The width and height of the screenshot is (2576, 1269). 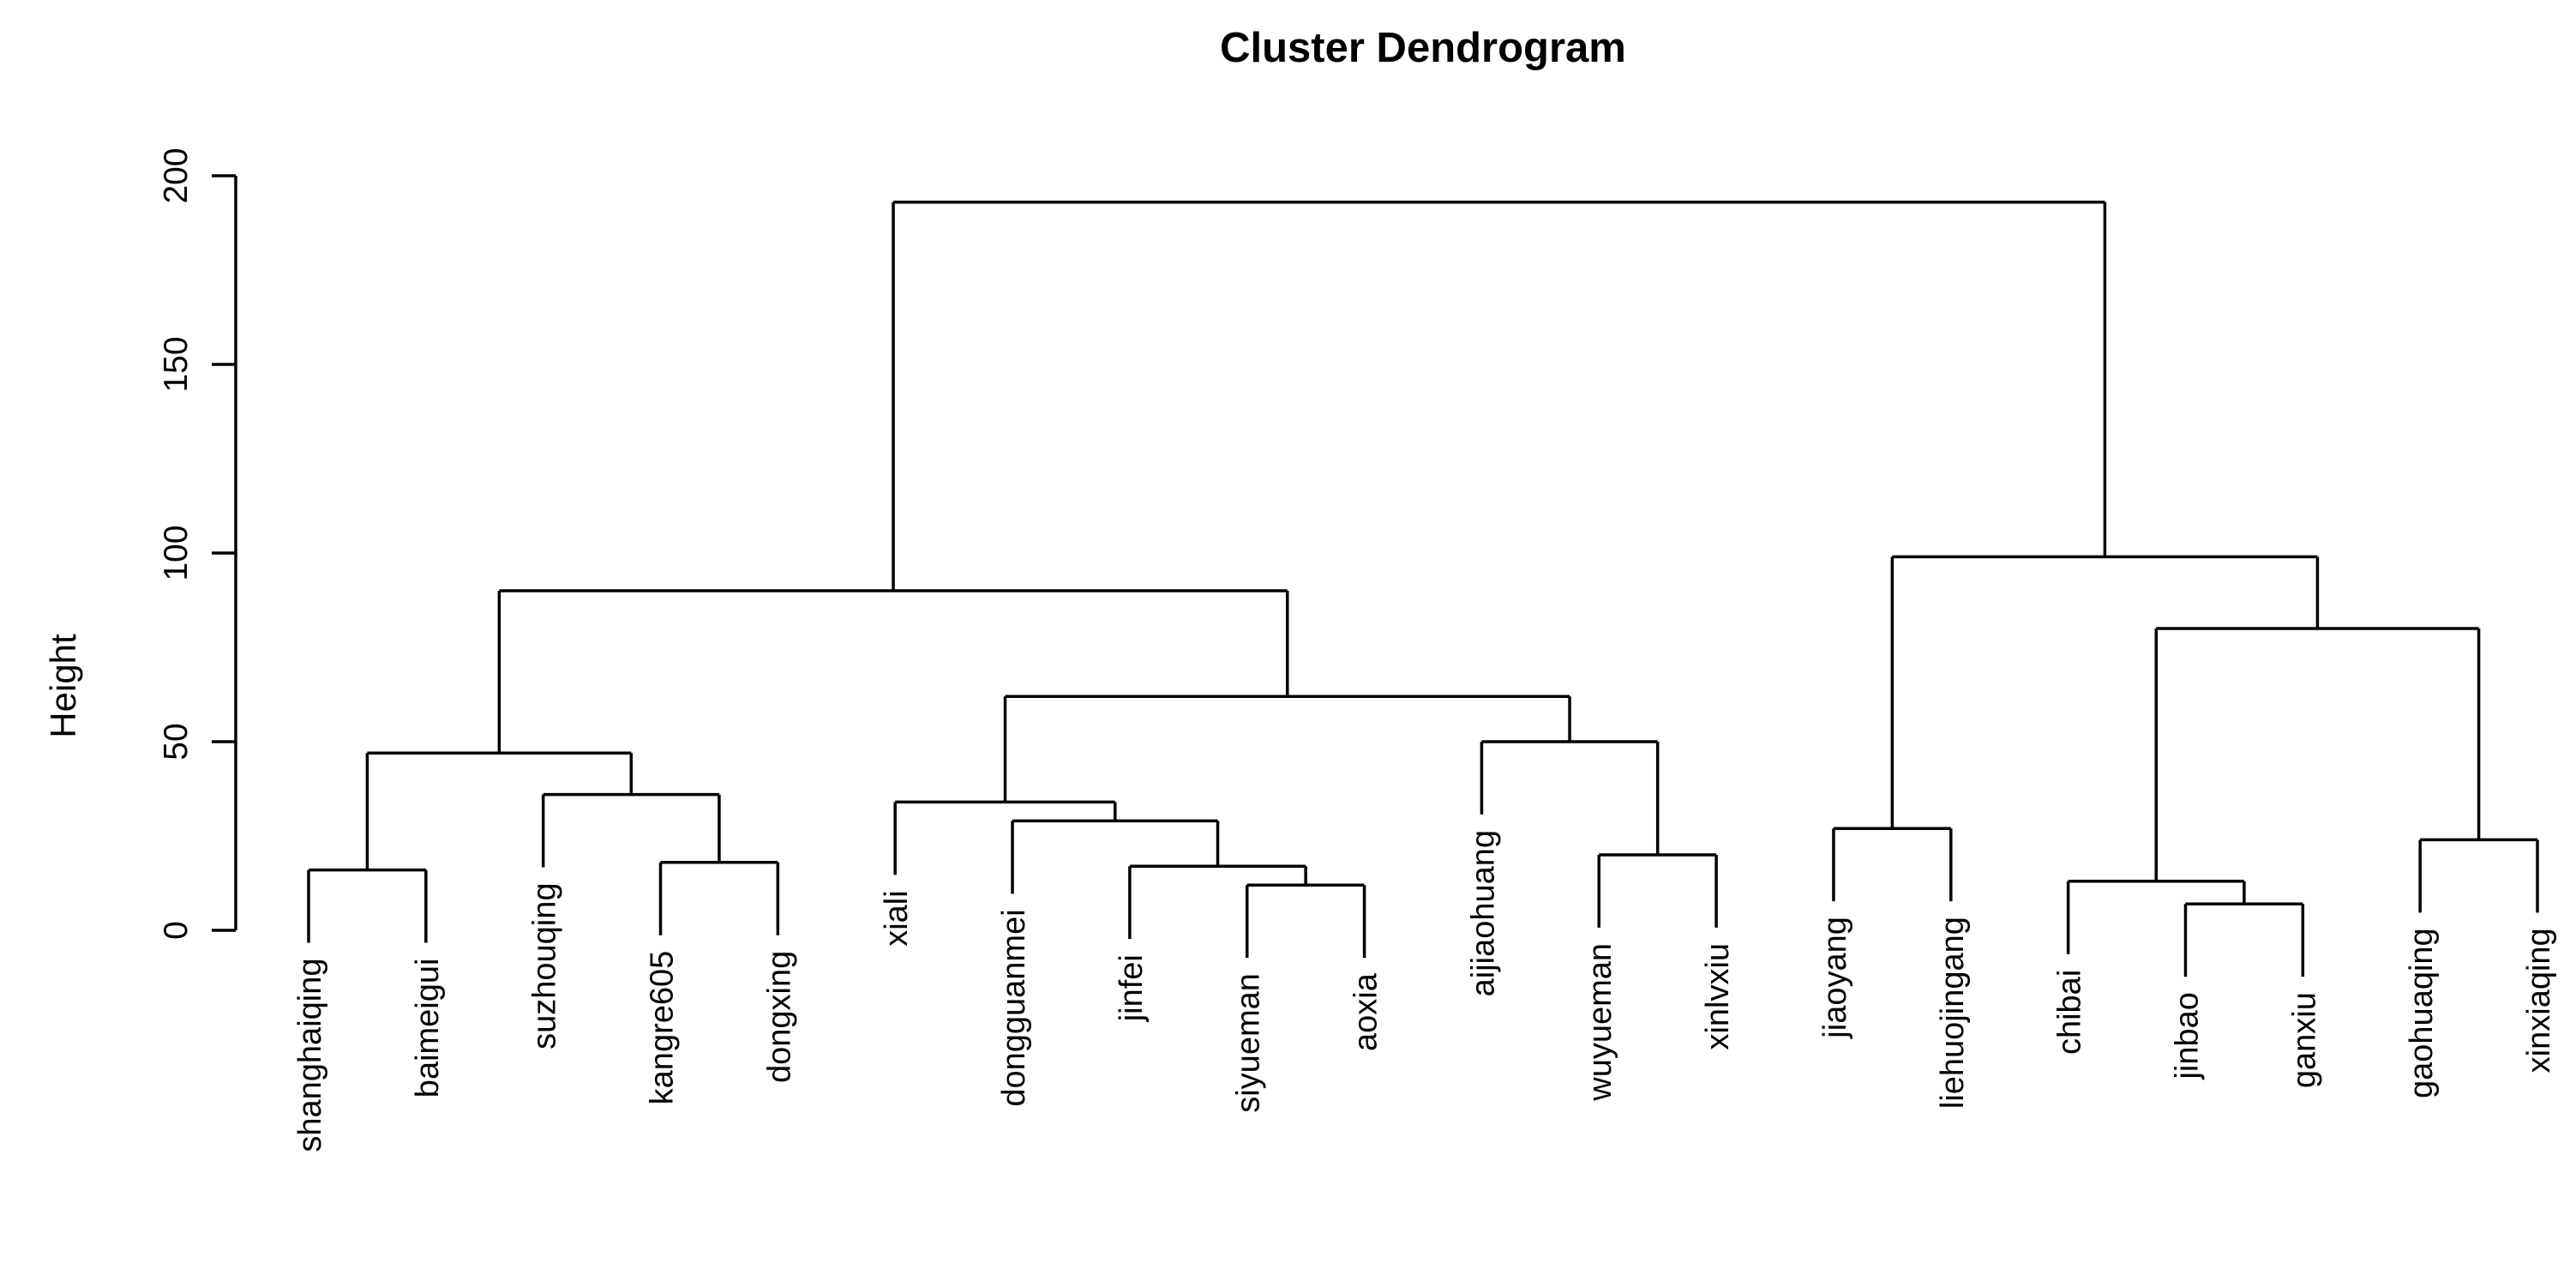 I want to click on leaf-label: xinlvxiu, so click(x=1718, y=996).